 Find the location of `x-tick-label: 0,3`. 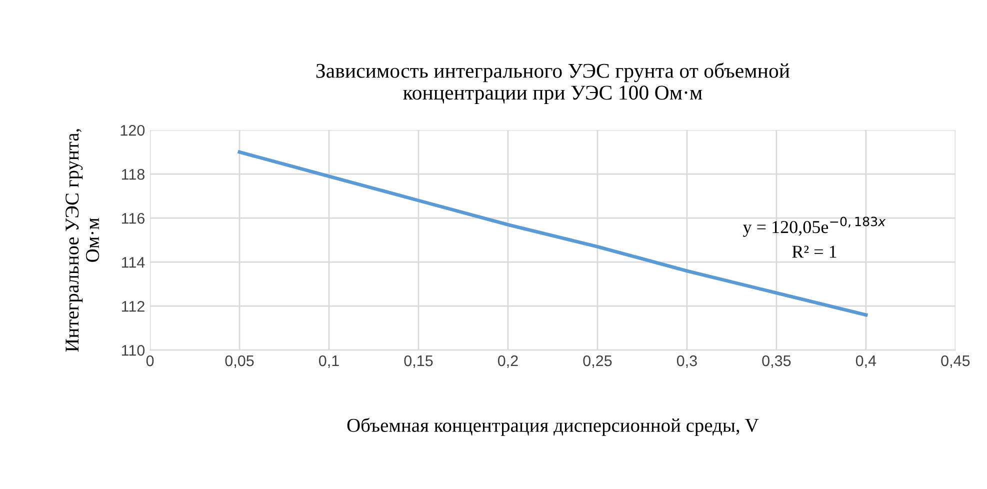

x-tick-label: 0,3 is located at coordinates (686, 361).